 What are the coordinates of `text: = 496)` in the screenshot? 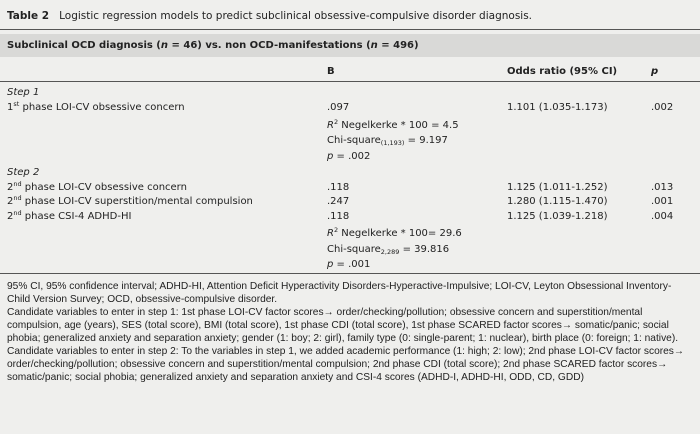 It's located at (398, 45).